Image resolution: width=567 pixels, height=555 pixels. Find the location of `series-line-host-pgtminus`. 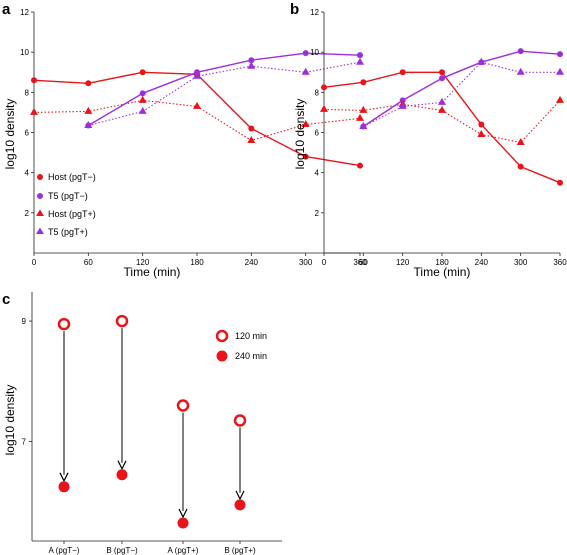

series-line-host-pgtminus is located at coordinates (197, 119).